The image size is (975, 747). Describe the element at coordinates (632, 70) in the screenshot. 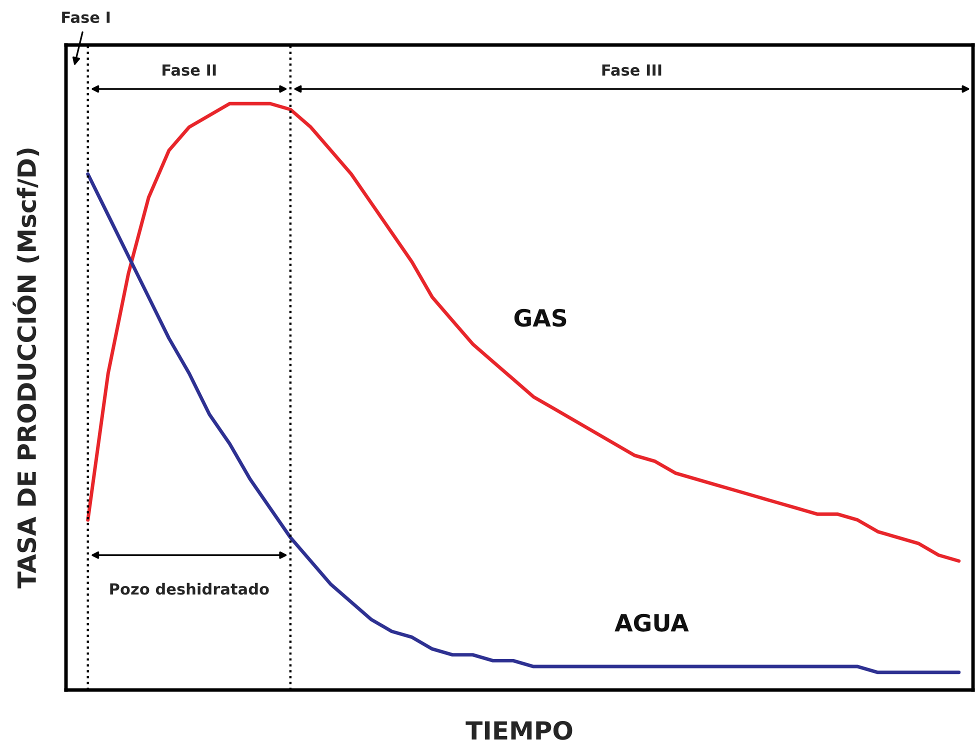

I see `text: Fase III` at that location.